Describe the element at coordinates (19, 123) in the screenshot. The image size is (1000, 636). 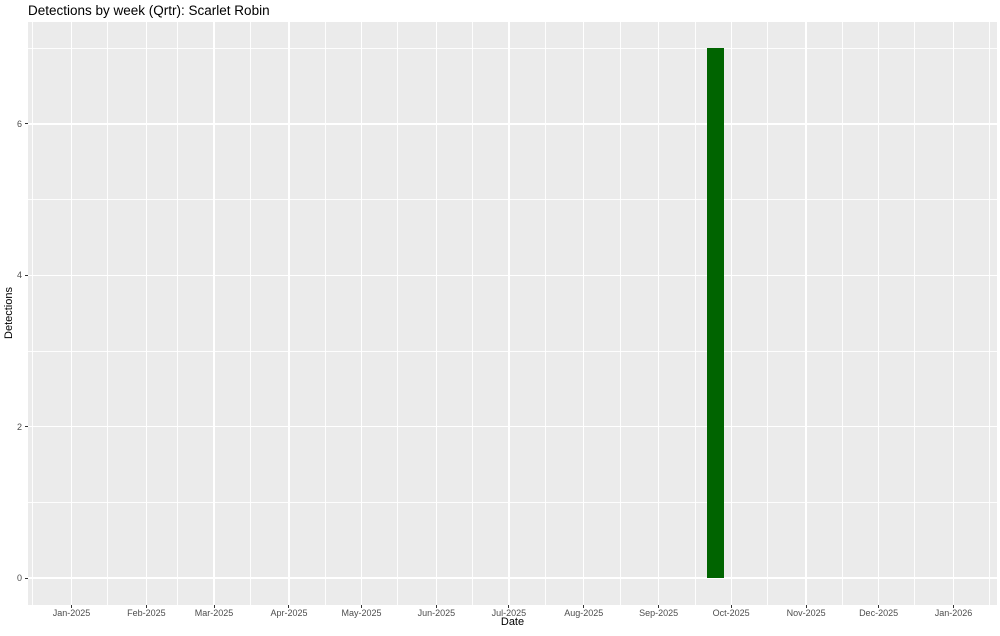
I see `y-tick-label: 6` at that location.